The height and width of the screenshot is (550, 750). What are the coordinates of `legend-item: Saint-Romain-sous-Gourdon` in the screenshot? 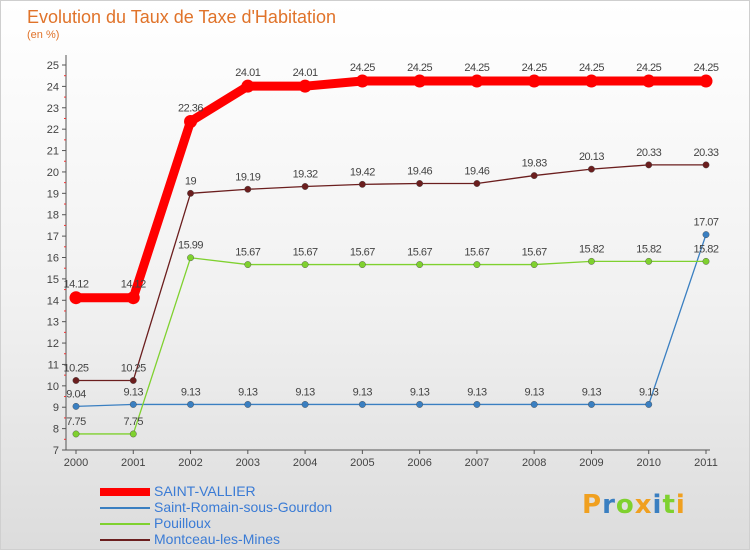 It's located at (250, 507).